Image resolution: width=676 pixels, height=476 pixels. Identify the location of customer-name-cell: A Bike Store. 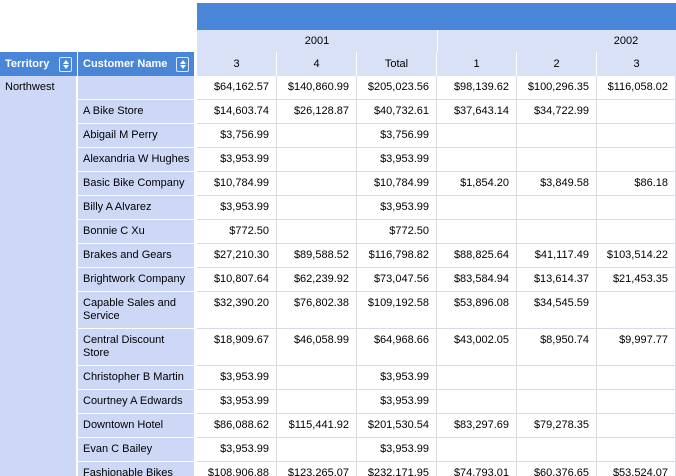
(136, 112).